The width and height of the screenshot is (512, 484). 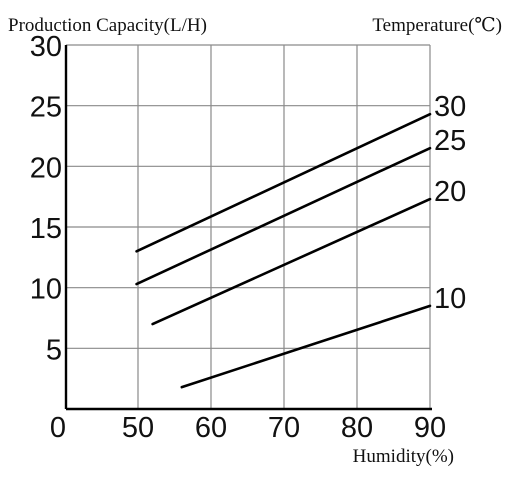 I want to click on x-tick-labels: 0 50 60 70 80 90, so click(x=248, y=428).